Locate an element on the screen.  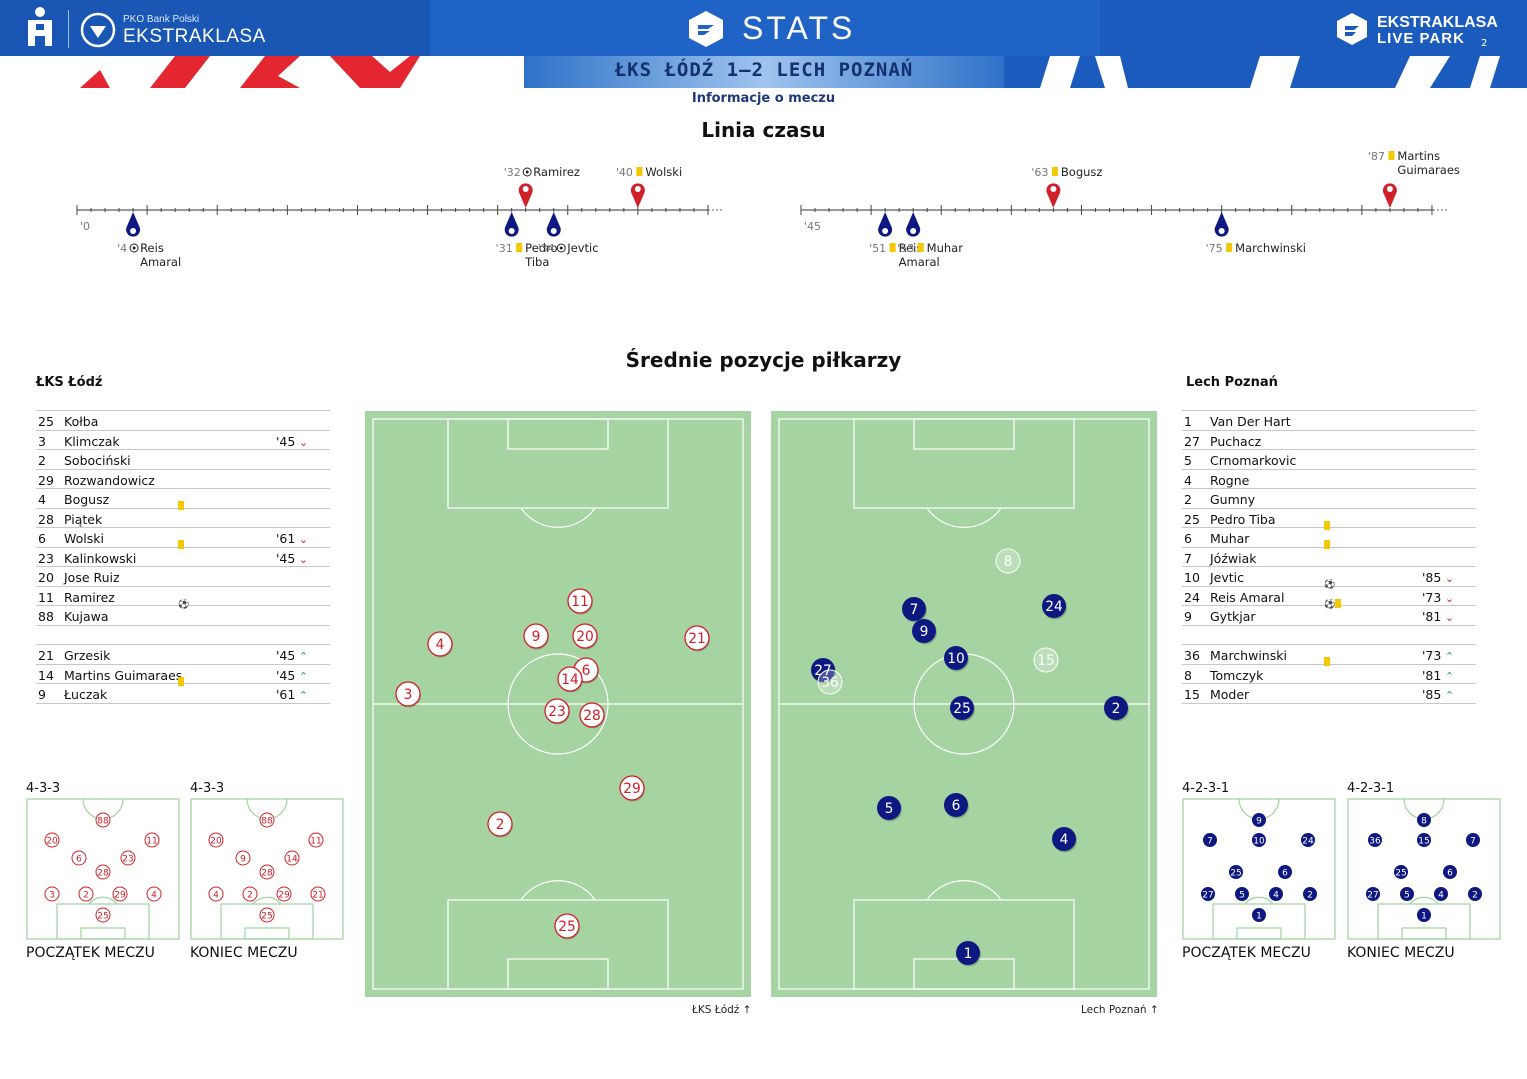
player-position-marker: 11 is located at coordinates (580, 601).